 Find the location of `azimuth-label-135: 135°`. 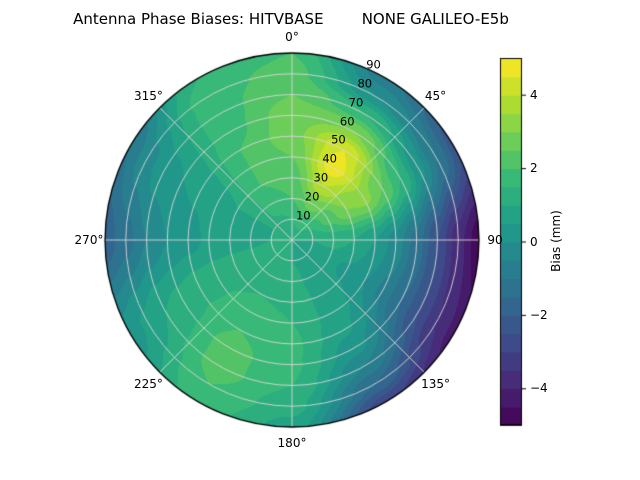

azimuth-label-135: 135° is located at coordinates (435, 383).